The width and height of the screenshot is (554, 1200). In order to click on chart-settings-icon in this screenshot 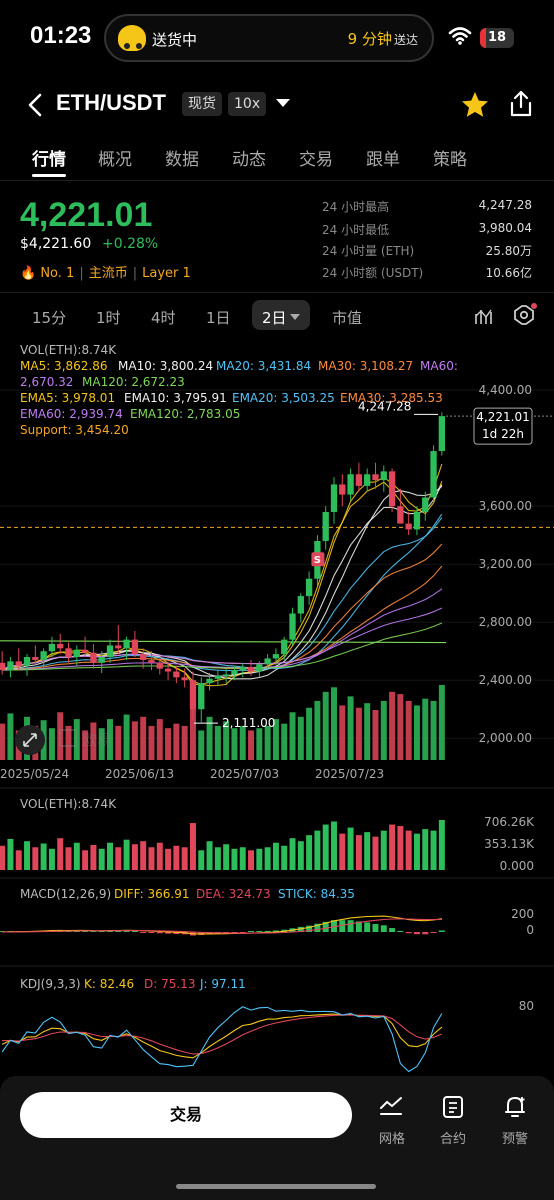, I will do `click(524, 316)`.